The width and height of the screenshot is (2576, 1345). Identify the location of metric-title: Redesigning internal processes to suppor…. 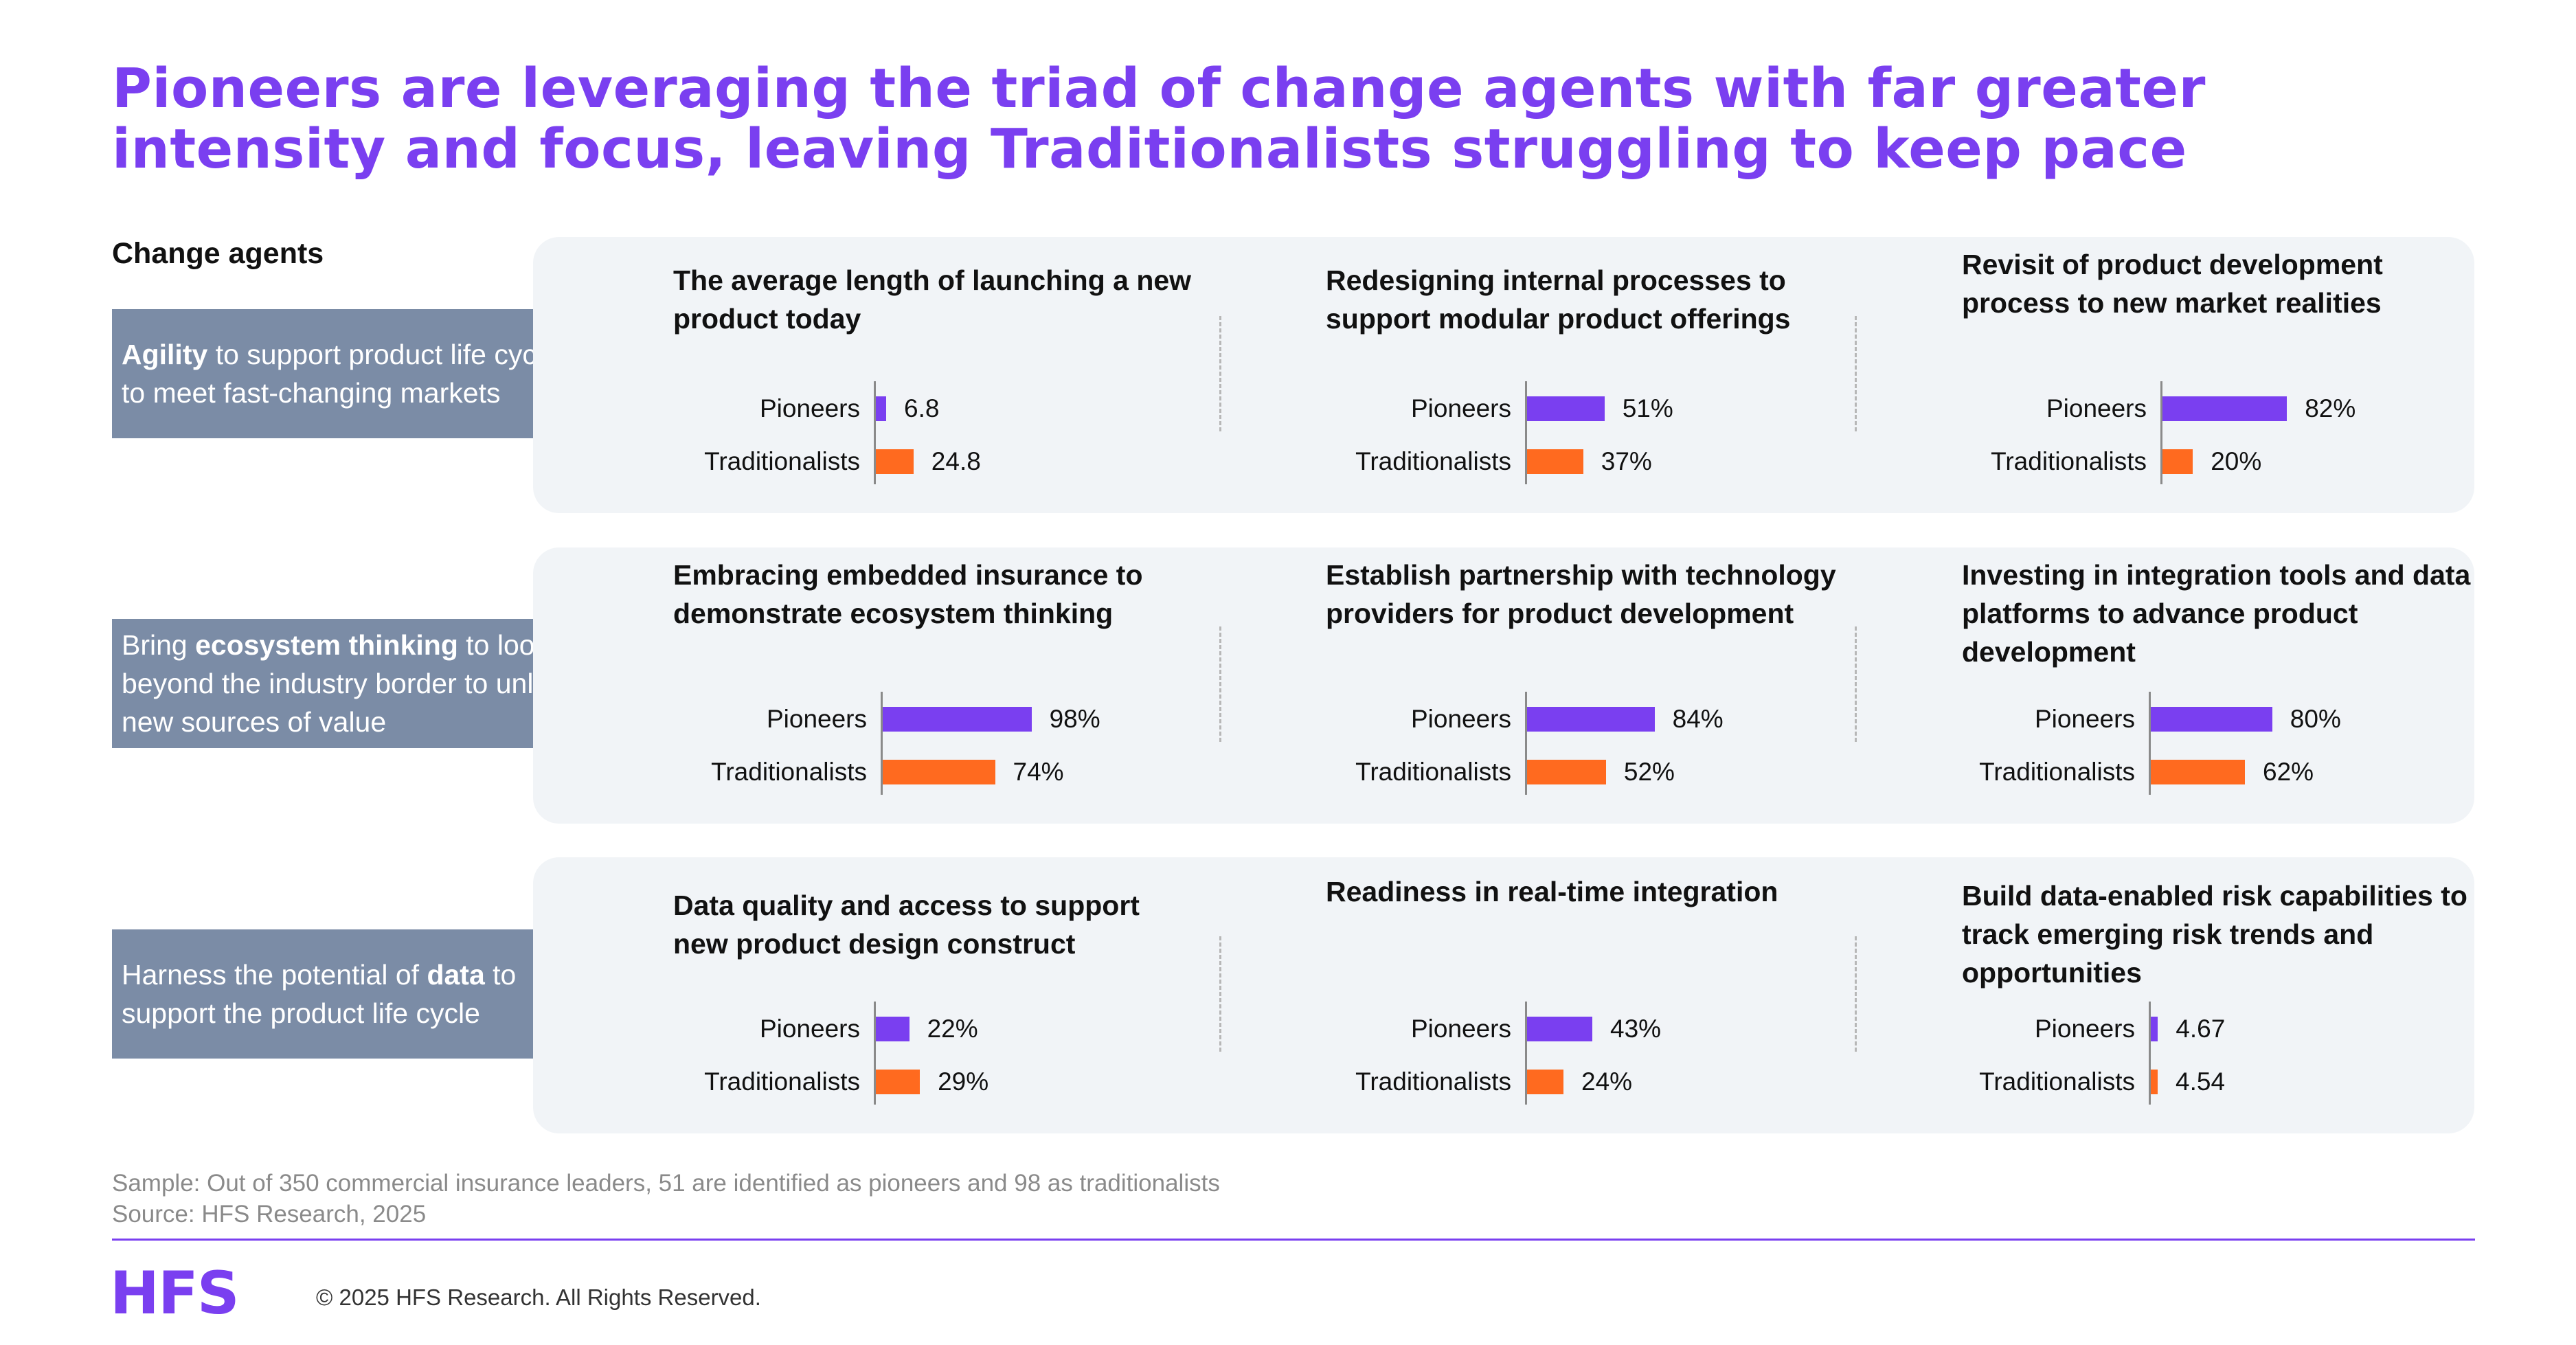
(1558, 299).